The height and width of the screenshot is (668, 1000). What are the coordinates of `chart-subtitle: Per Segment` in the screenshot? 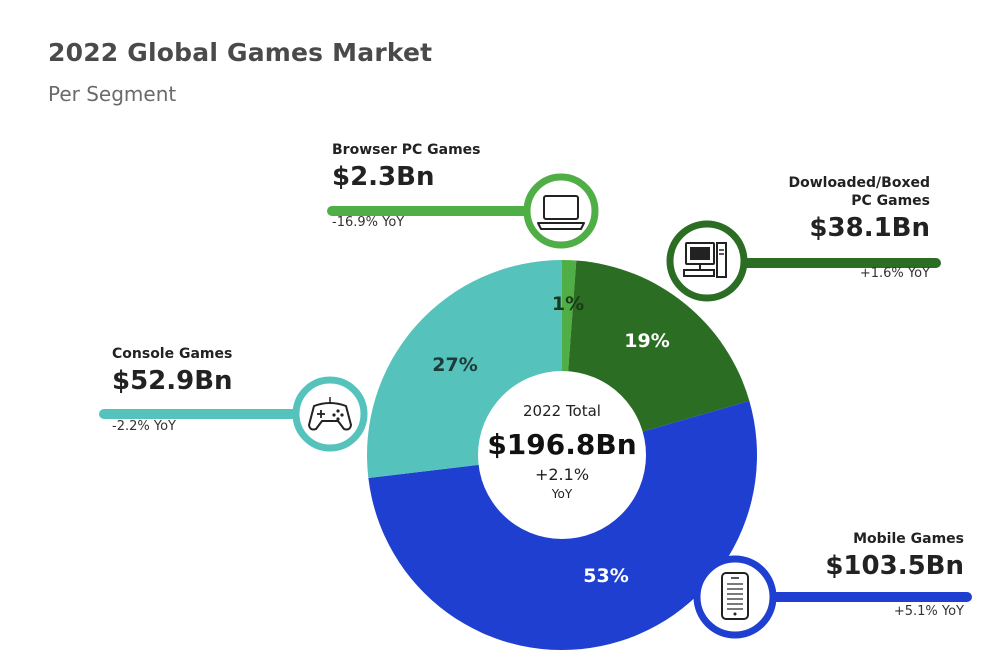 It's located at (112, 94).